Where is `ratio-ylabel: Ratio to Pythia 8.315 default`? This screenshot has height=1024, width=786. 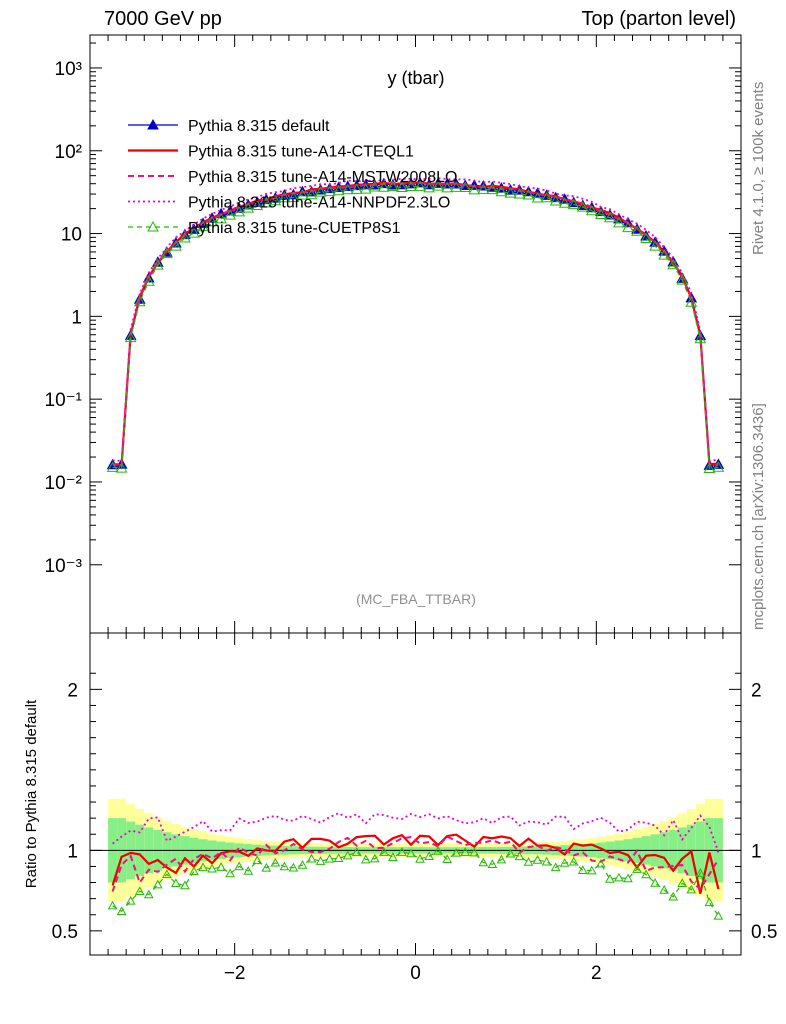 ratio-ylabel: Ratio to Pythia 8.315 default is located at coordinates (31, 793).